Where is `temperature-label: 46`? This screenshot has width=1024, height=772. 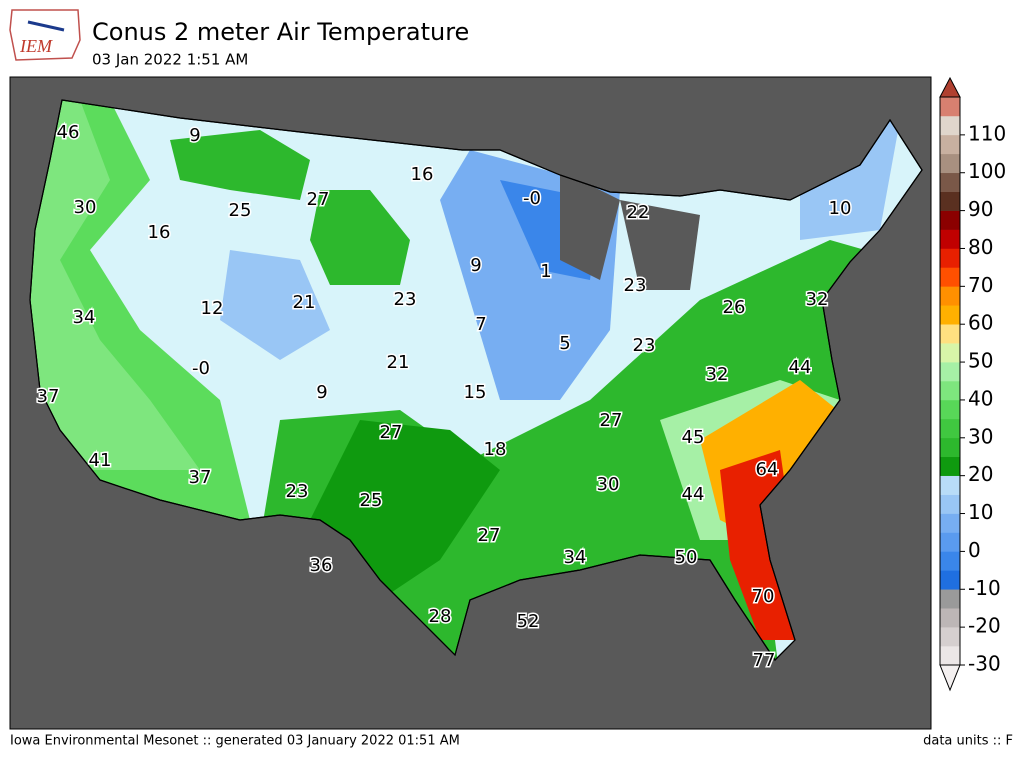
temperature-label: 46 is located at coordinates (68, 132).